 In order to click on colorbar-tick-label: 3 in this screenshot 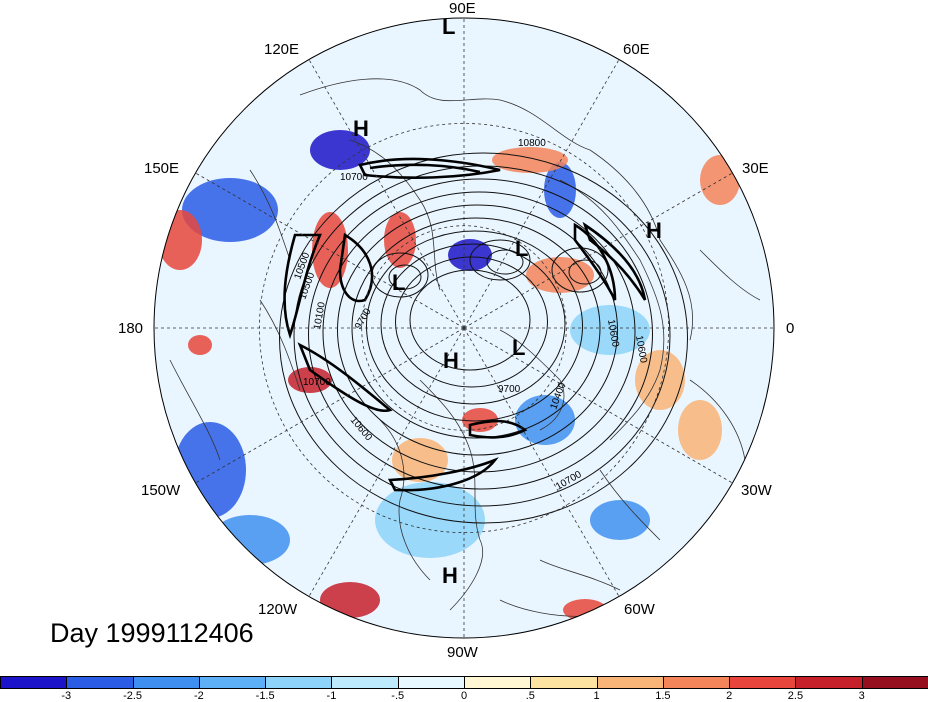, I will do `click(861, 696)`.